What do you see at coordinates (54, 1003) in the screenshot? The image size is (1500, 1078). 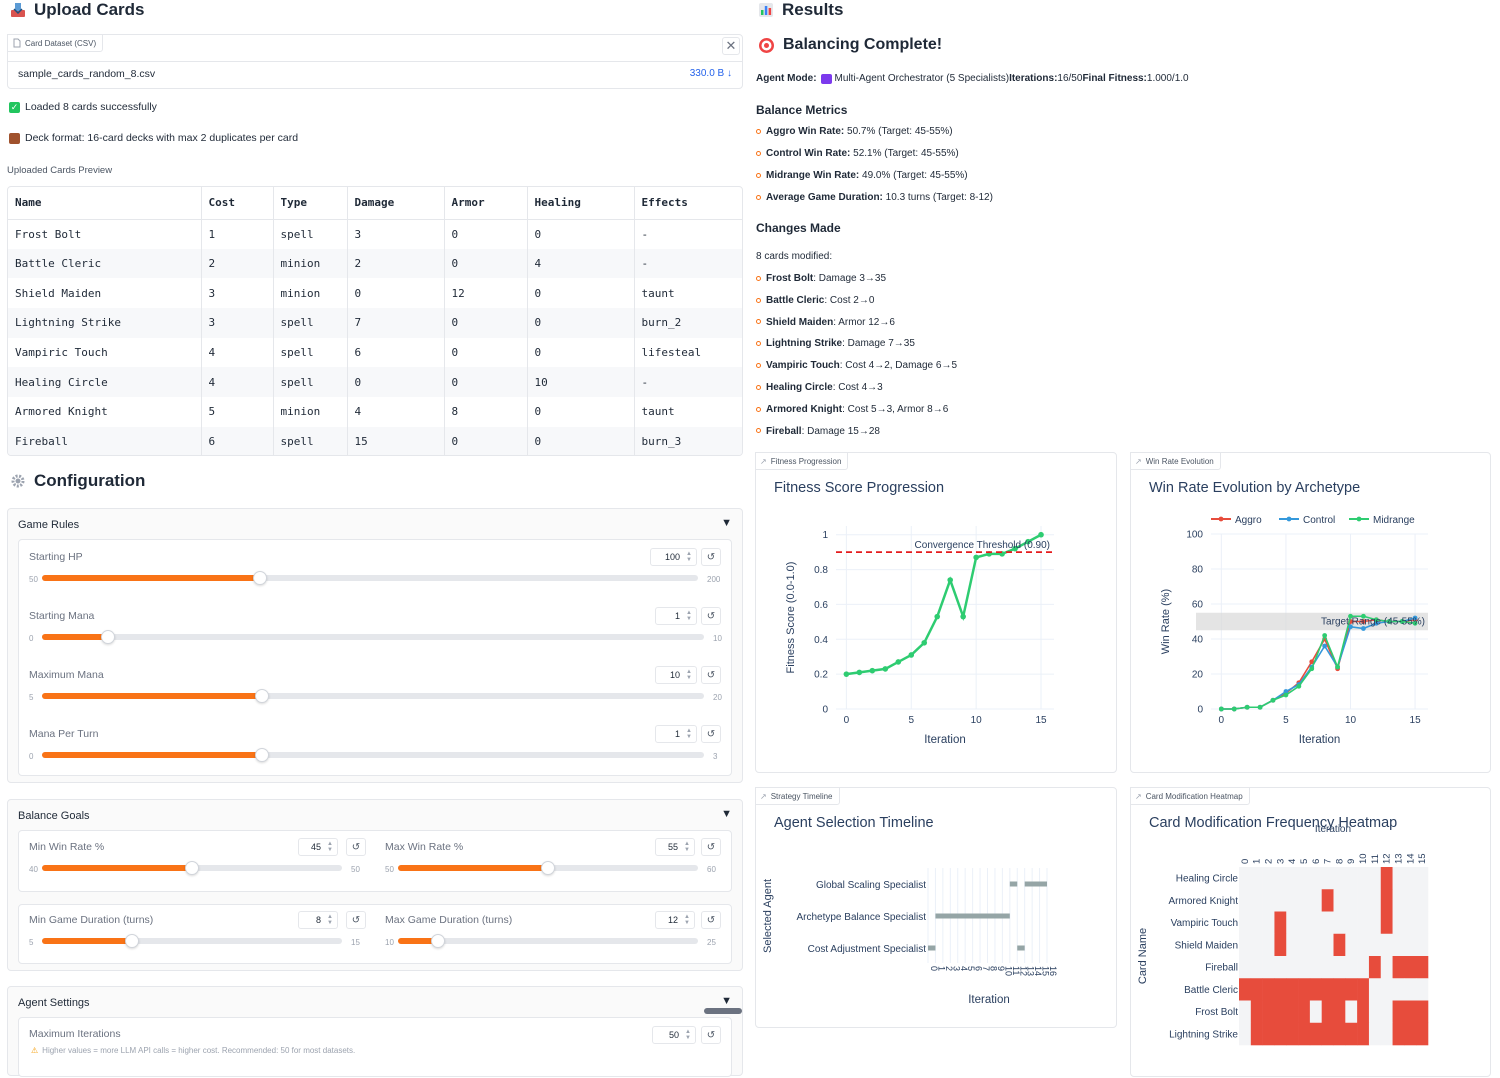 I see `agent-settings-title: Agent Settings` at bounding box center [54, 1003].